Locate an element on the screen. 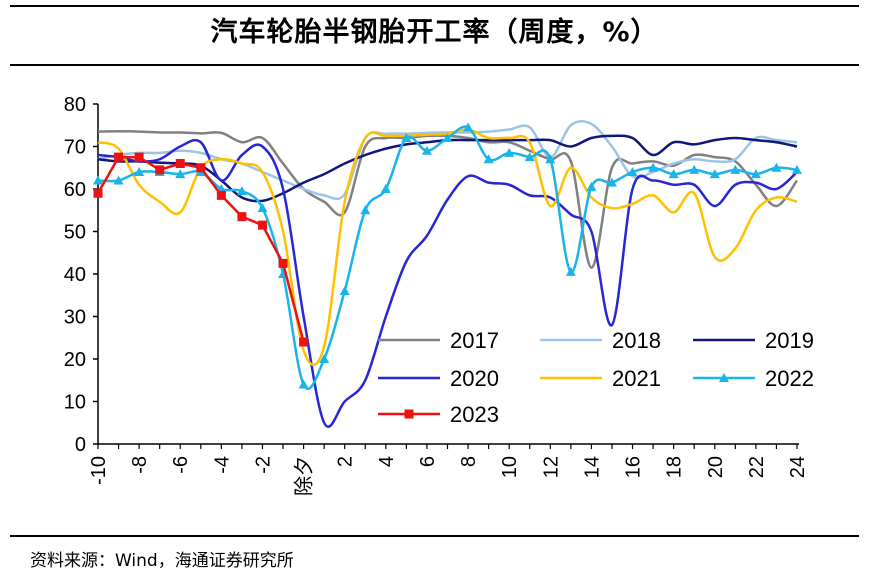  legend-label-2022: 2022 is located at coordinates (789, 378).